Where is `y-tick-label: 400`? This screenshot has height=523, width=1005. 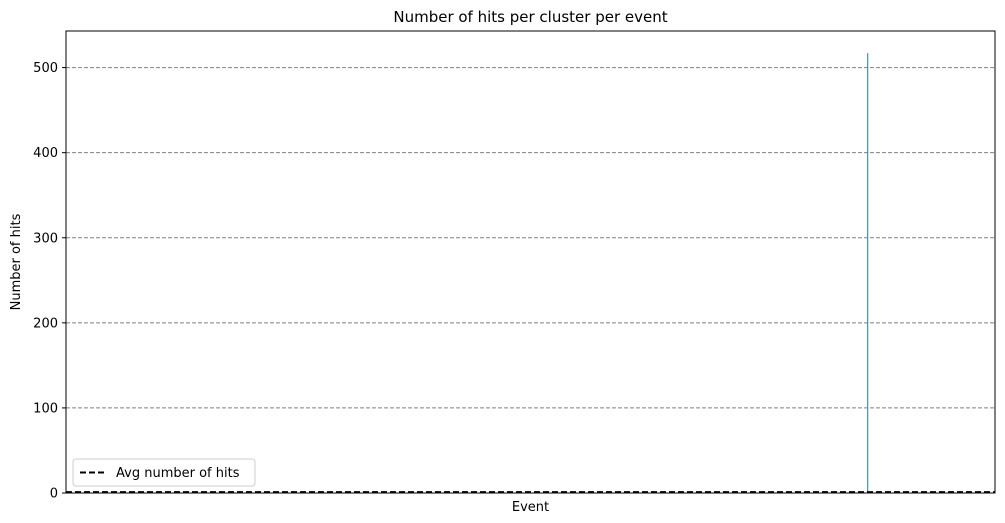
y-tick-label: 400 is located at coordinates (45, 153).